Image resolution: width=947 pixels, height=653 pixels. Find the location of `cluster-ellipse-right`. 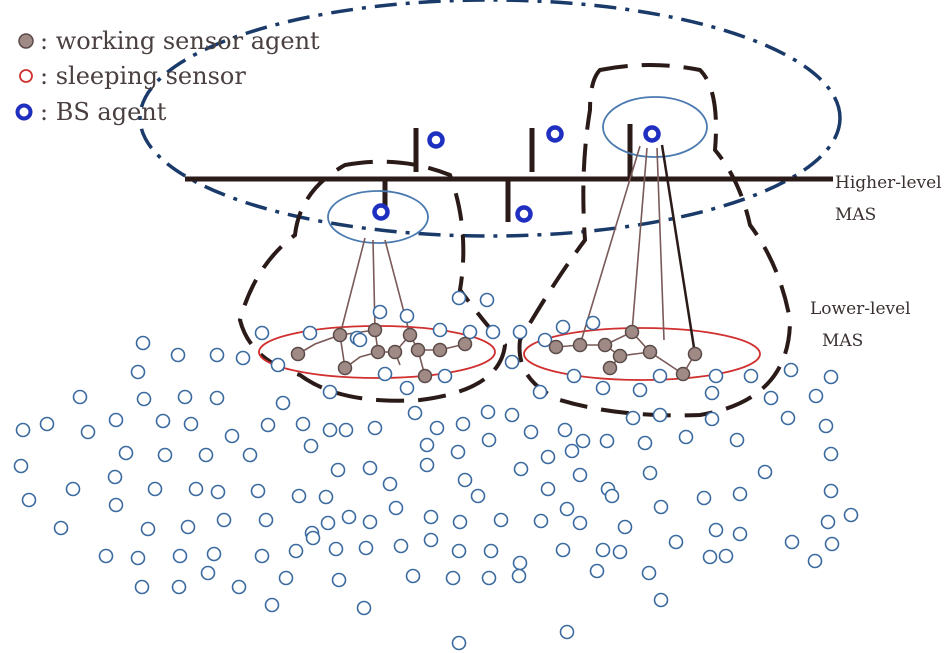

cluster-ellipse-right is located at coordinates (642, 354).